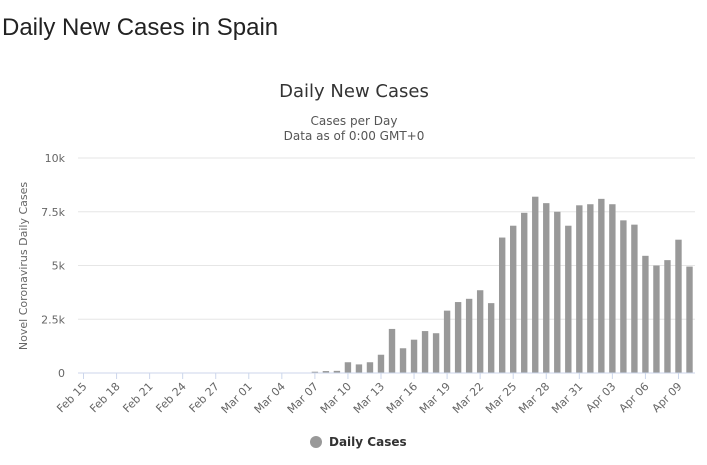 Image resolution: width=707 pixels, height=465 pixels. Describe the element at coordinates (59, 266) in the screenshot. I see `y-tick-label: 5k` at that location.